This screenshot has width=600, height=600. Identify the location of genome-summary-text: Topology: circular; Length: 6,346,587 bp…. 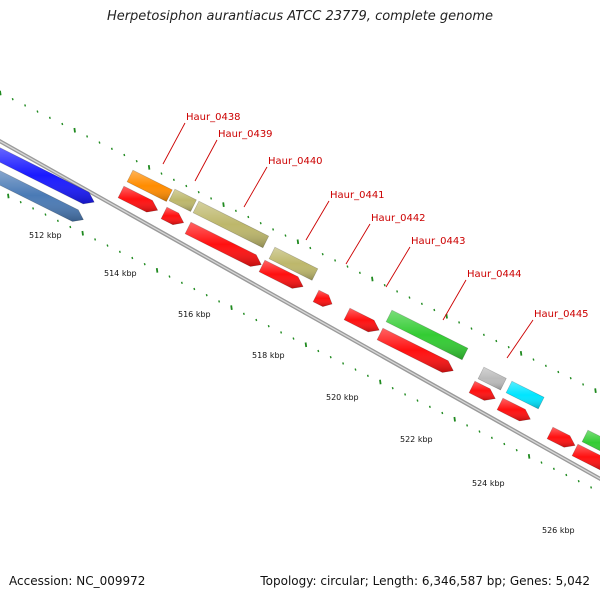
(425, 581).